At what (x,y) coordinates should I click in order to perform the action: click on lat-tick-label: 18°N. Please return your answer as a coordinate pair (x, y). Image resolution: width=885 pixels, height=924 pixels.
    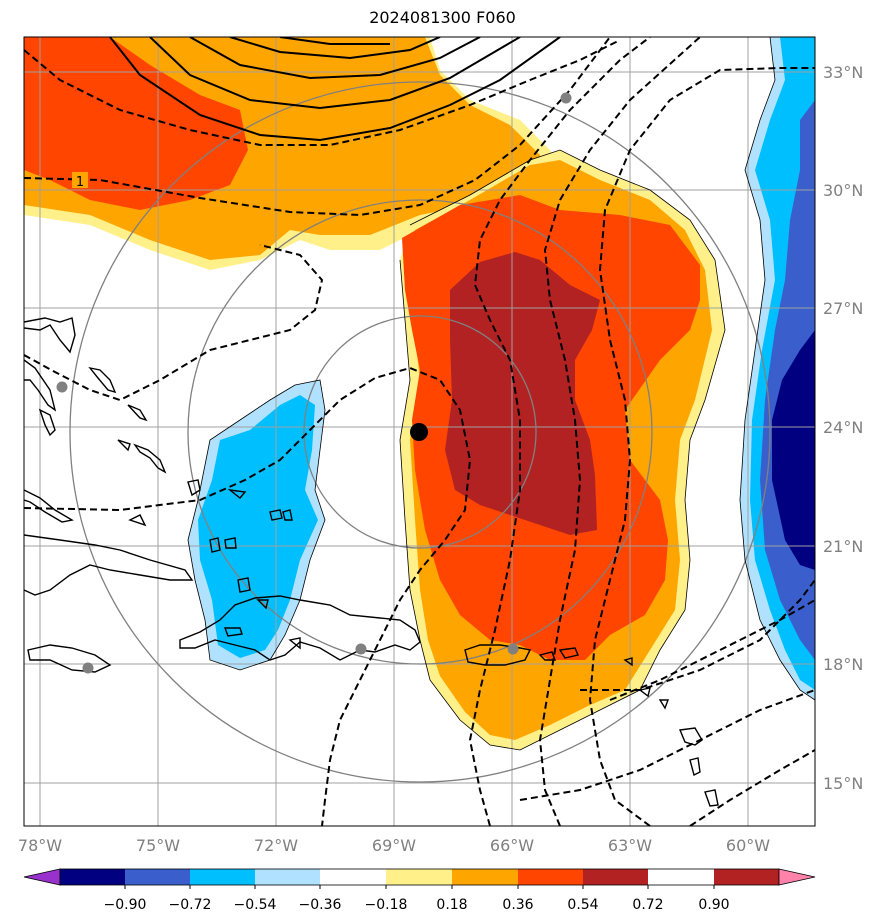
    Looking at the image, I should click on (843, 664).